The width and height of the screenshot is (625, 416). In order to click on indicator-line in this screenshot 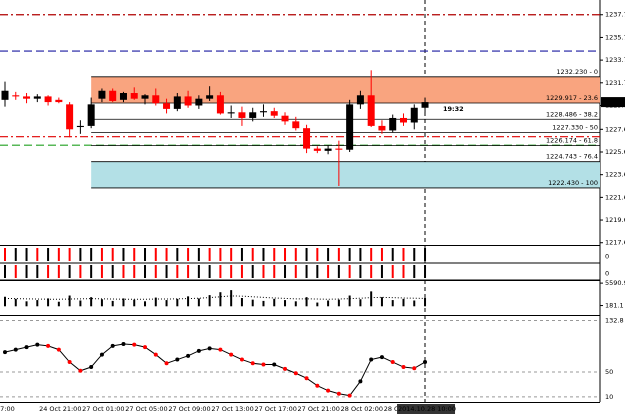, I will do `click(215, 370)`.